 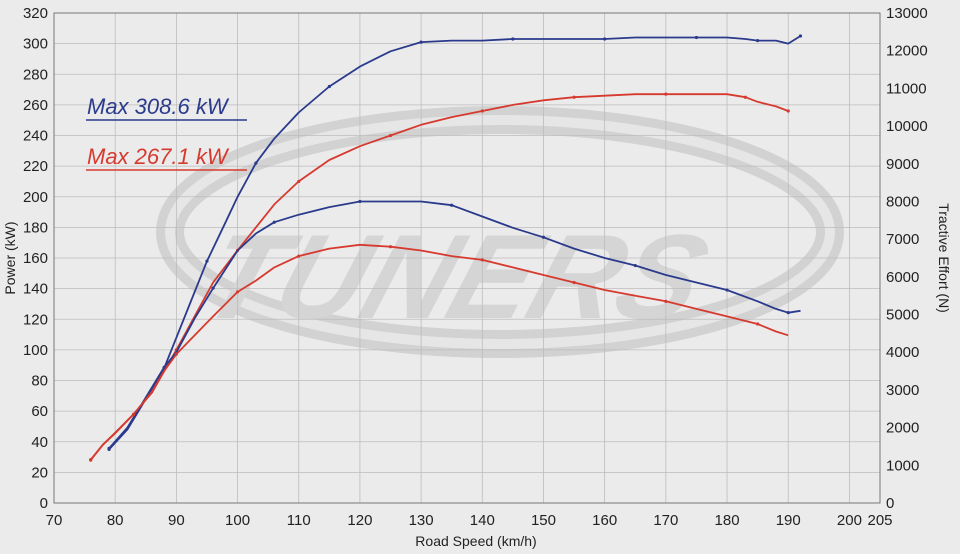 I want to click on x-tick-label: 205, so click(x=879, y=520).